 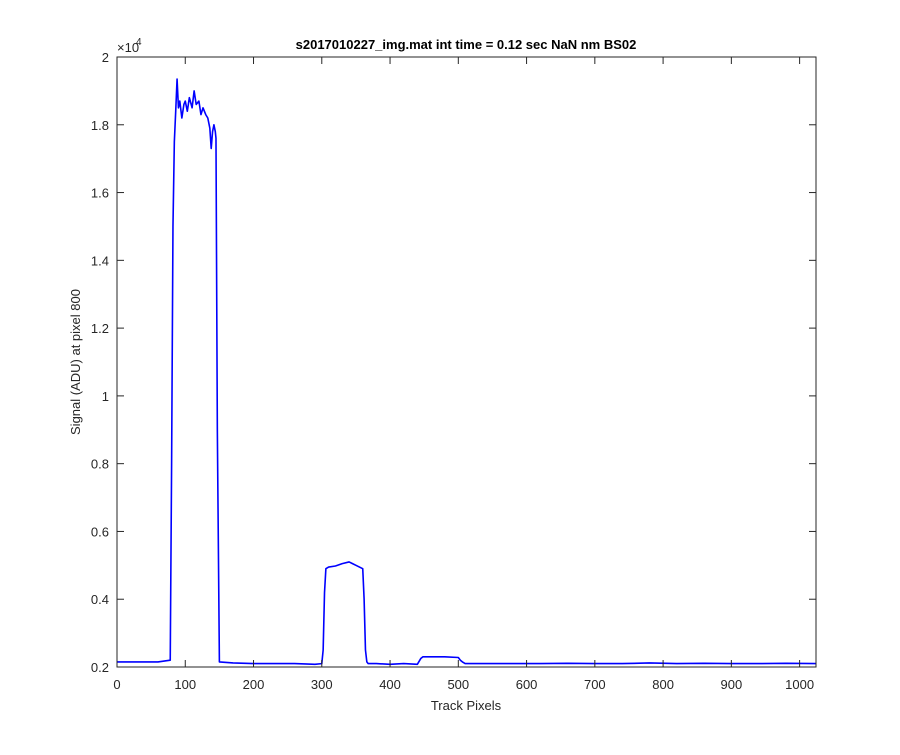 What do you see at coordinates (799, 684) in the screenshot?
I see `x-tick-label: 1000` at bounding box center [799, 684].